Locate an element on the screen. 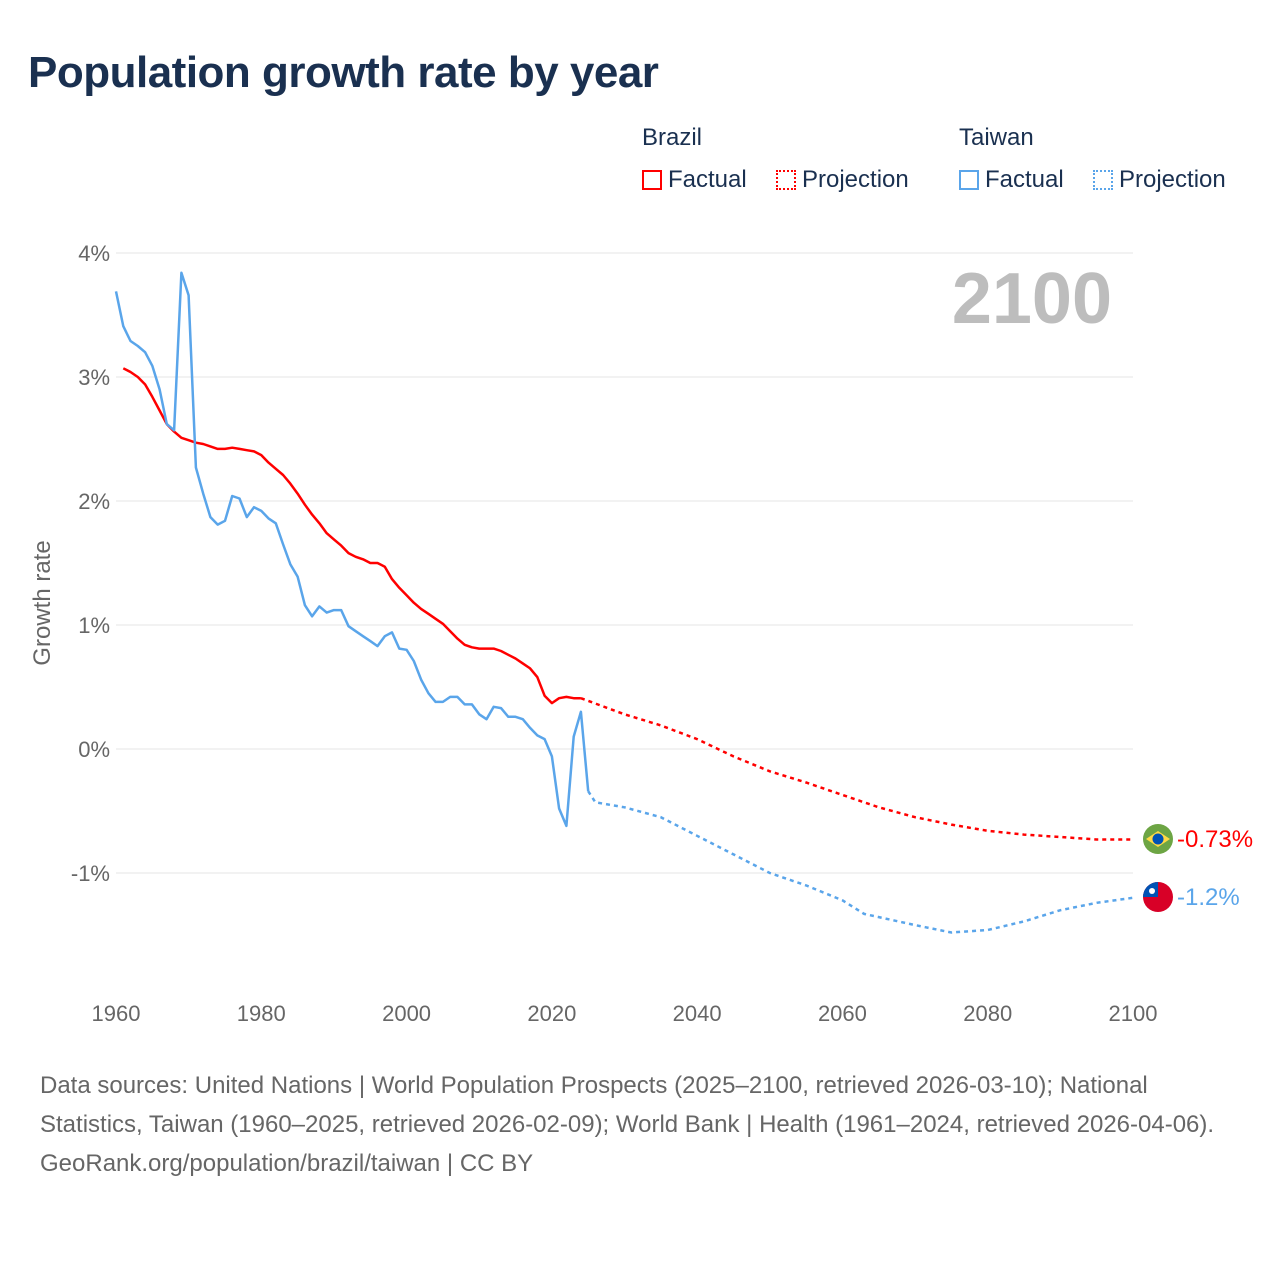 The height and width of the screenshot is (1280, 1280). x-tick-label: 2080 is located at coordinates (987, 1013).